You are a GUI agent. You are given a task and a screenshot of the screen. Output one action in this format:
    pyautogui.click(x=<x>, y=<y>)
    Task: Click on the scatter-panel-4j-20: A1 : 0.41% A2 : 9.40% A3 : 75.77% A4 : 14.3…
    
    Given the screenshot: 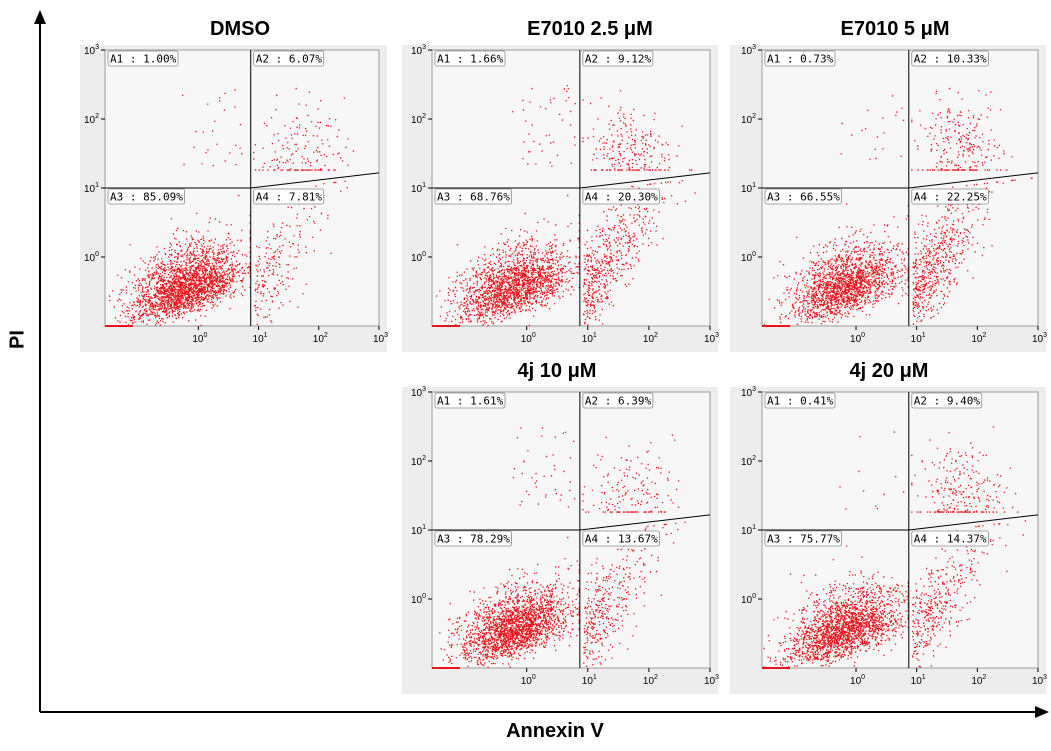 What is the action you would take?
    pyautogui.click(x=888, y=540)
    